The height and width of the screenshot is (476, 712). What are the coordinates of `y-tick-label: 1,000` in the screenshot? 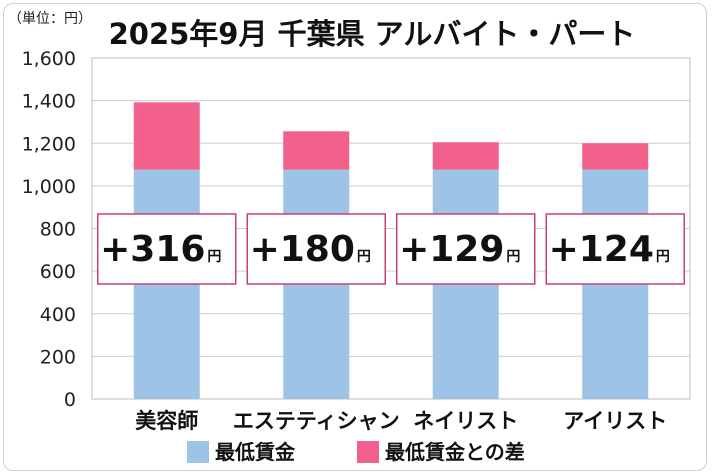 It's located at (49, 187).